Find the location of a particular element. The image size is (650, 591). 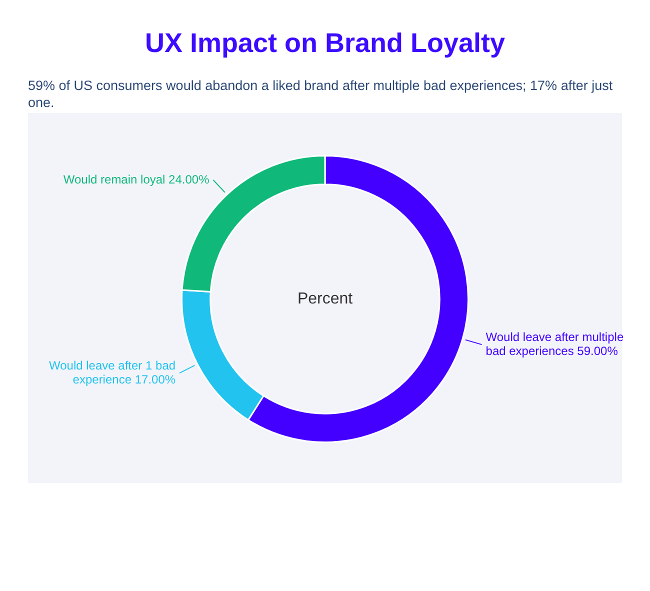

text: Percent is located at coordinates (325, 299).